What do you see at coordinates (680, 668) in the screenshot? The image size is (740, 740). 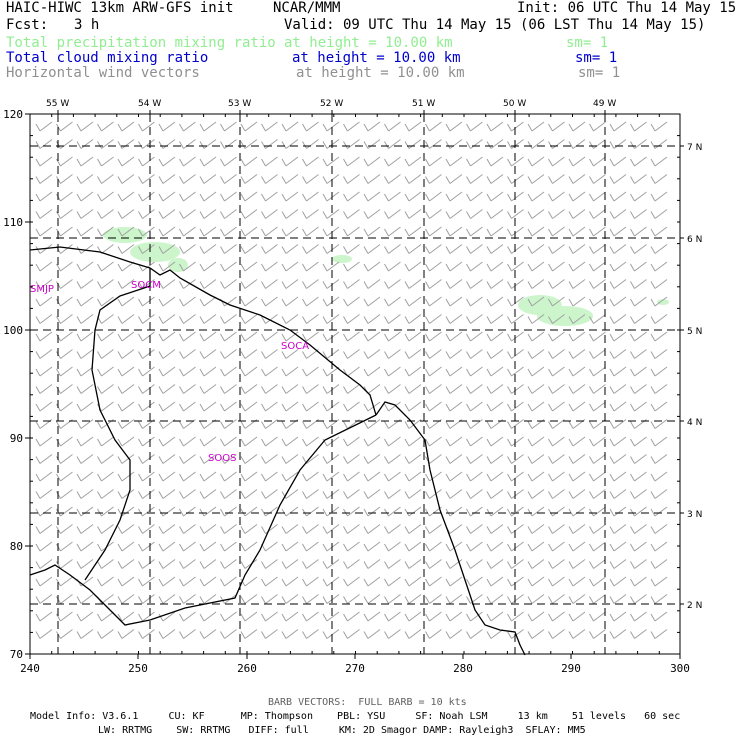 I see `x-tick-label: 300` at bounding box center [680, 668].